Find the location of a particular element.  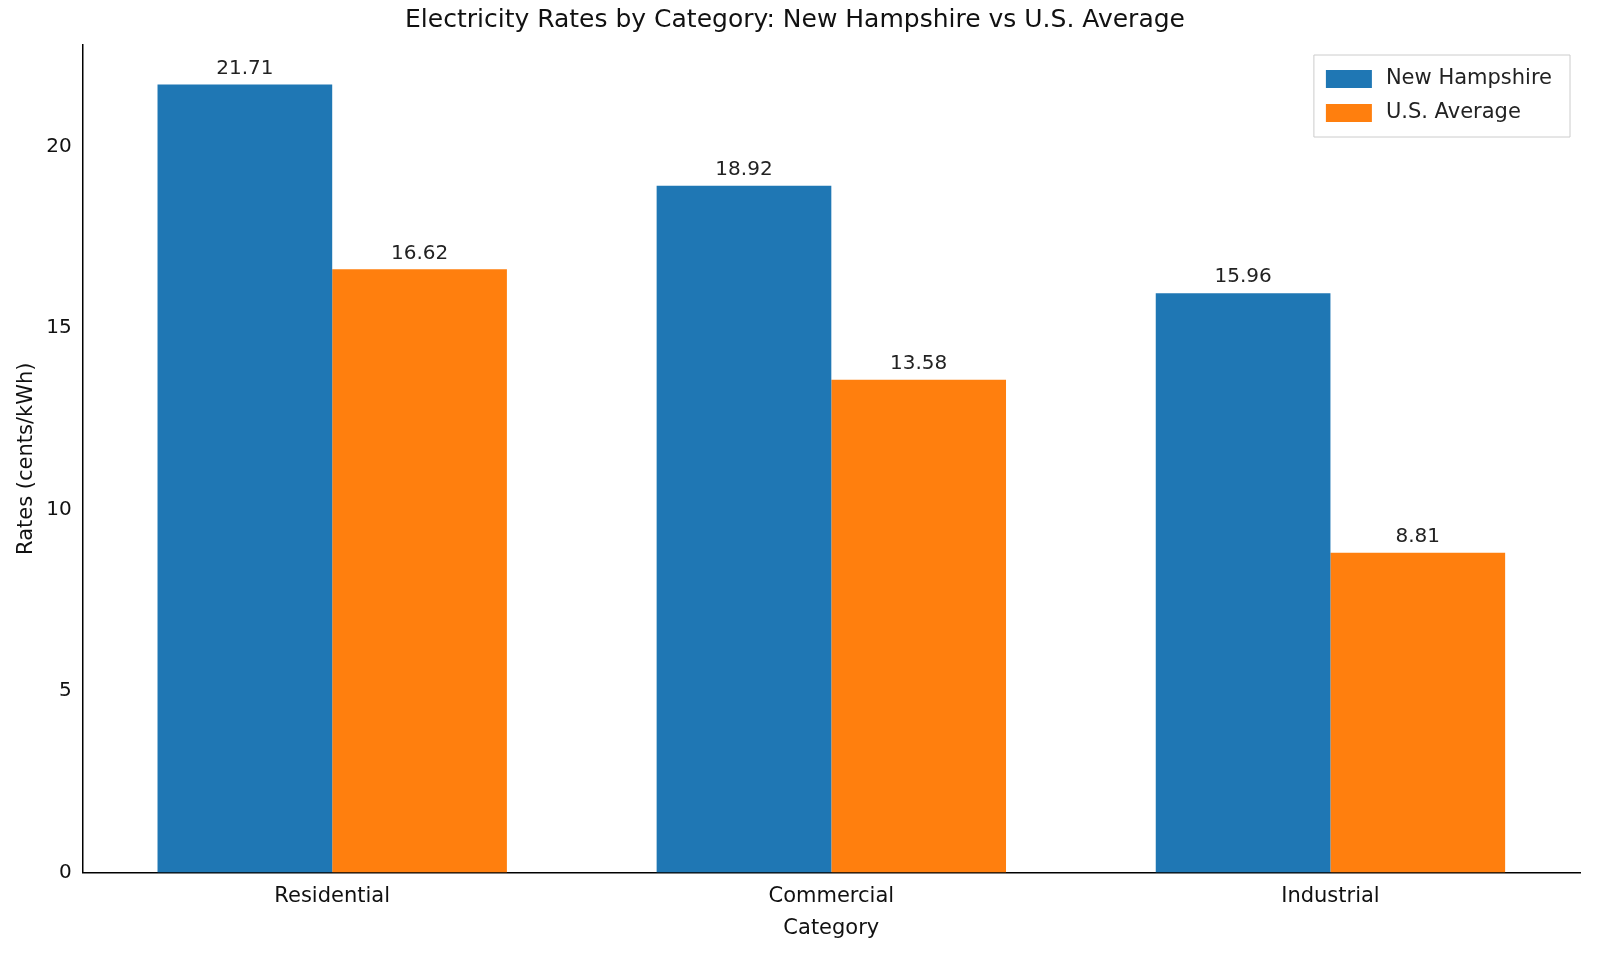

data-label: 13.58 is located at coordinates (919, 361).